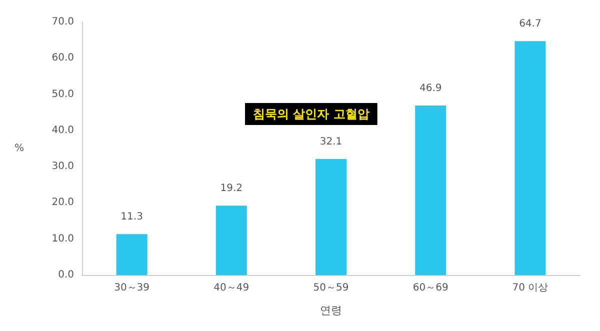 The image size is (600, 331). I want to click on annotation: 침묵의 살인자 고혈압, so click(311, 114).